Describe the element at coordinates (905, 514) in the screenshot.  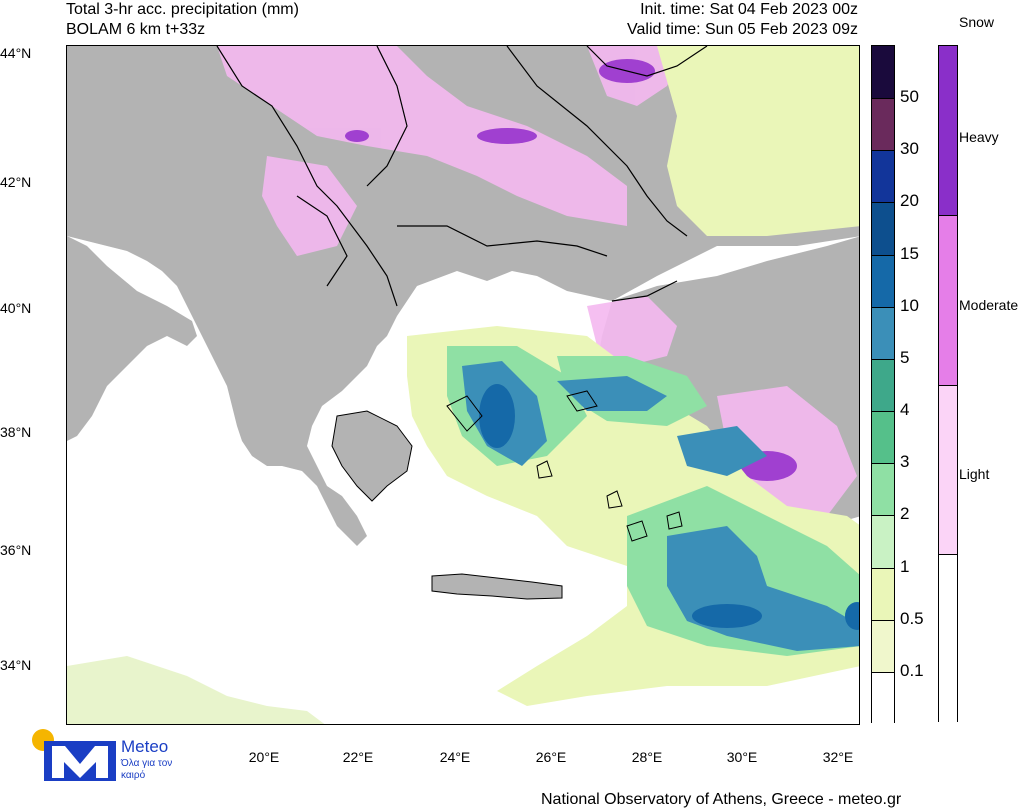
I see `rain-level-label: 2` at that location.